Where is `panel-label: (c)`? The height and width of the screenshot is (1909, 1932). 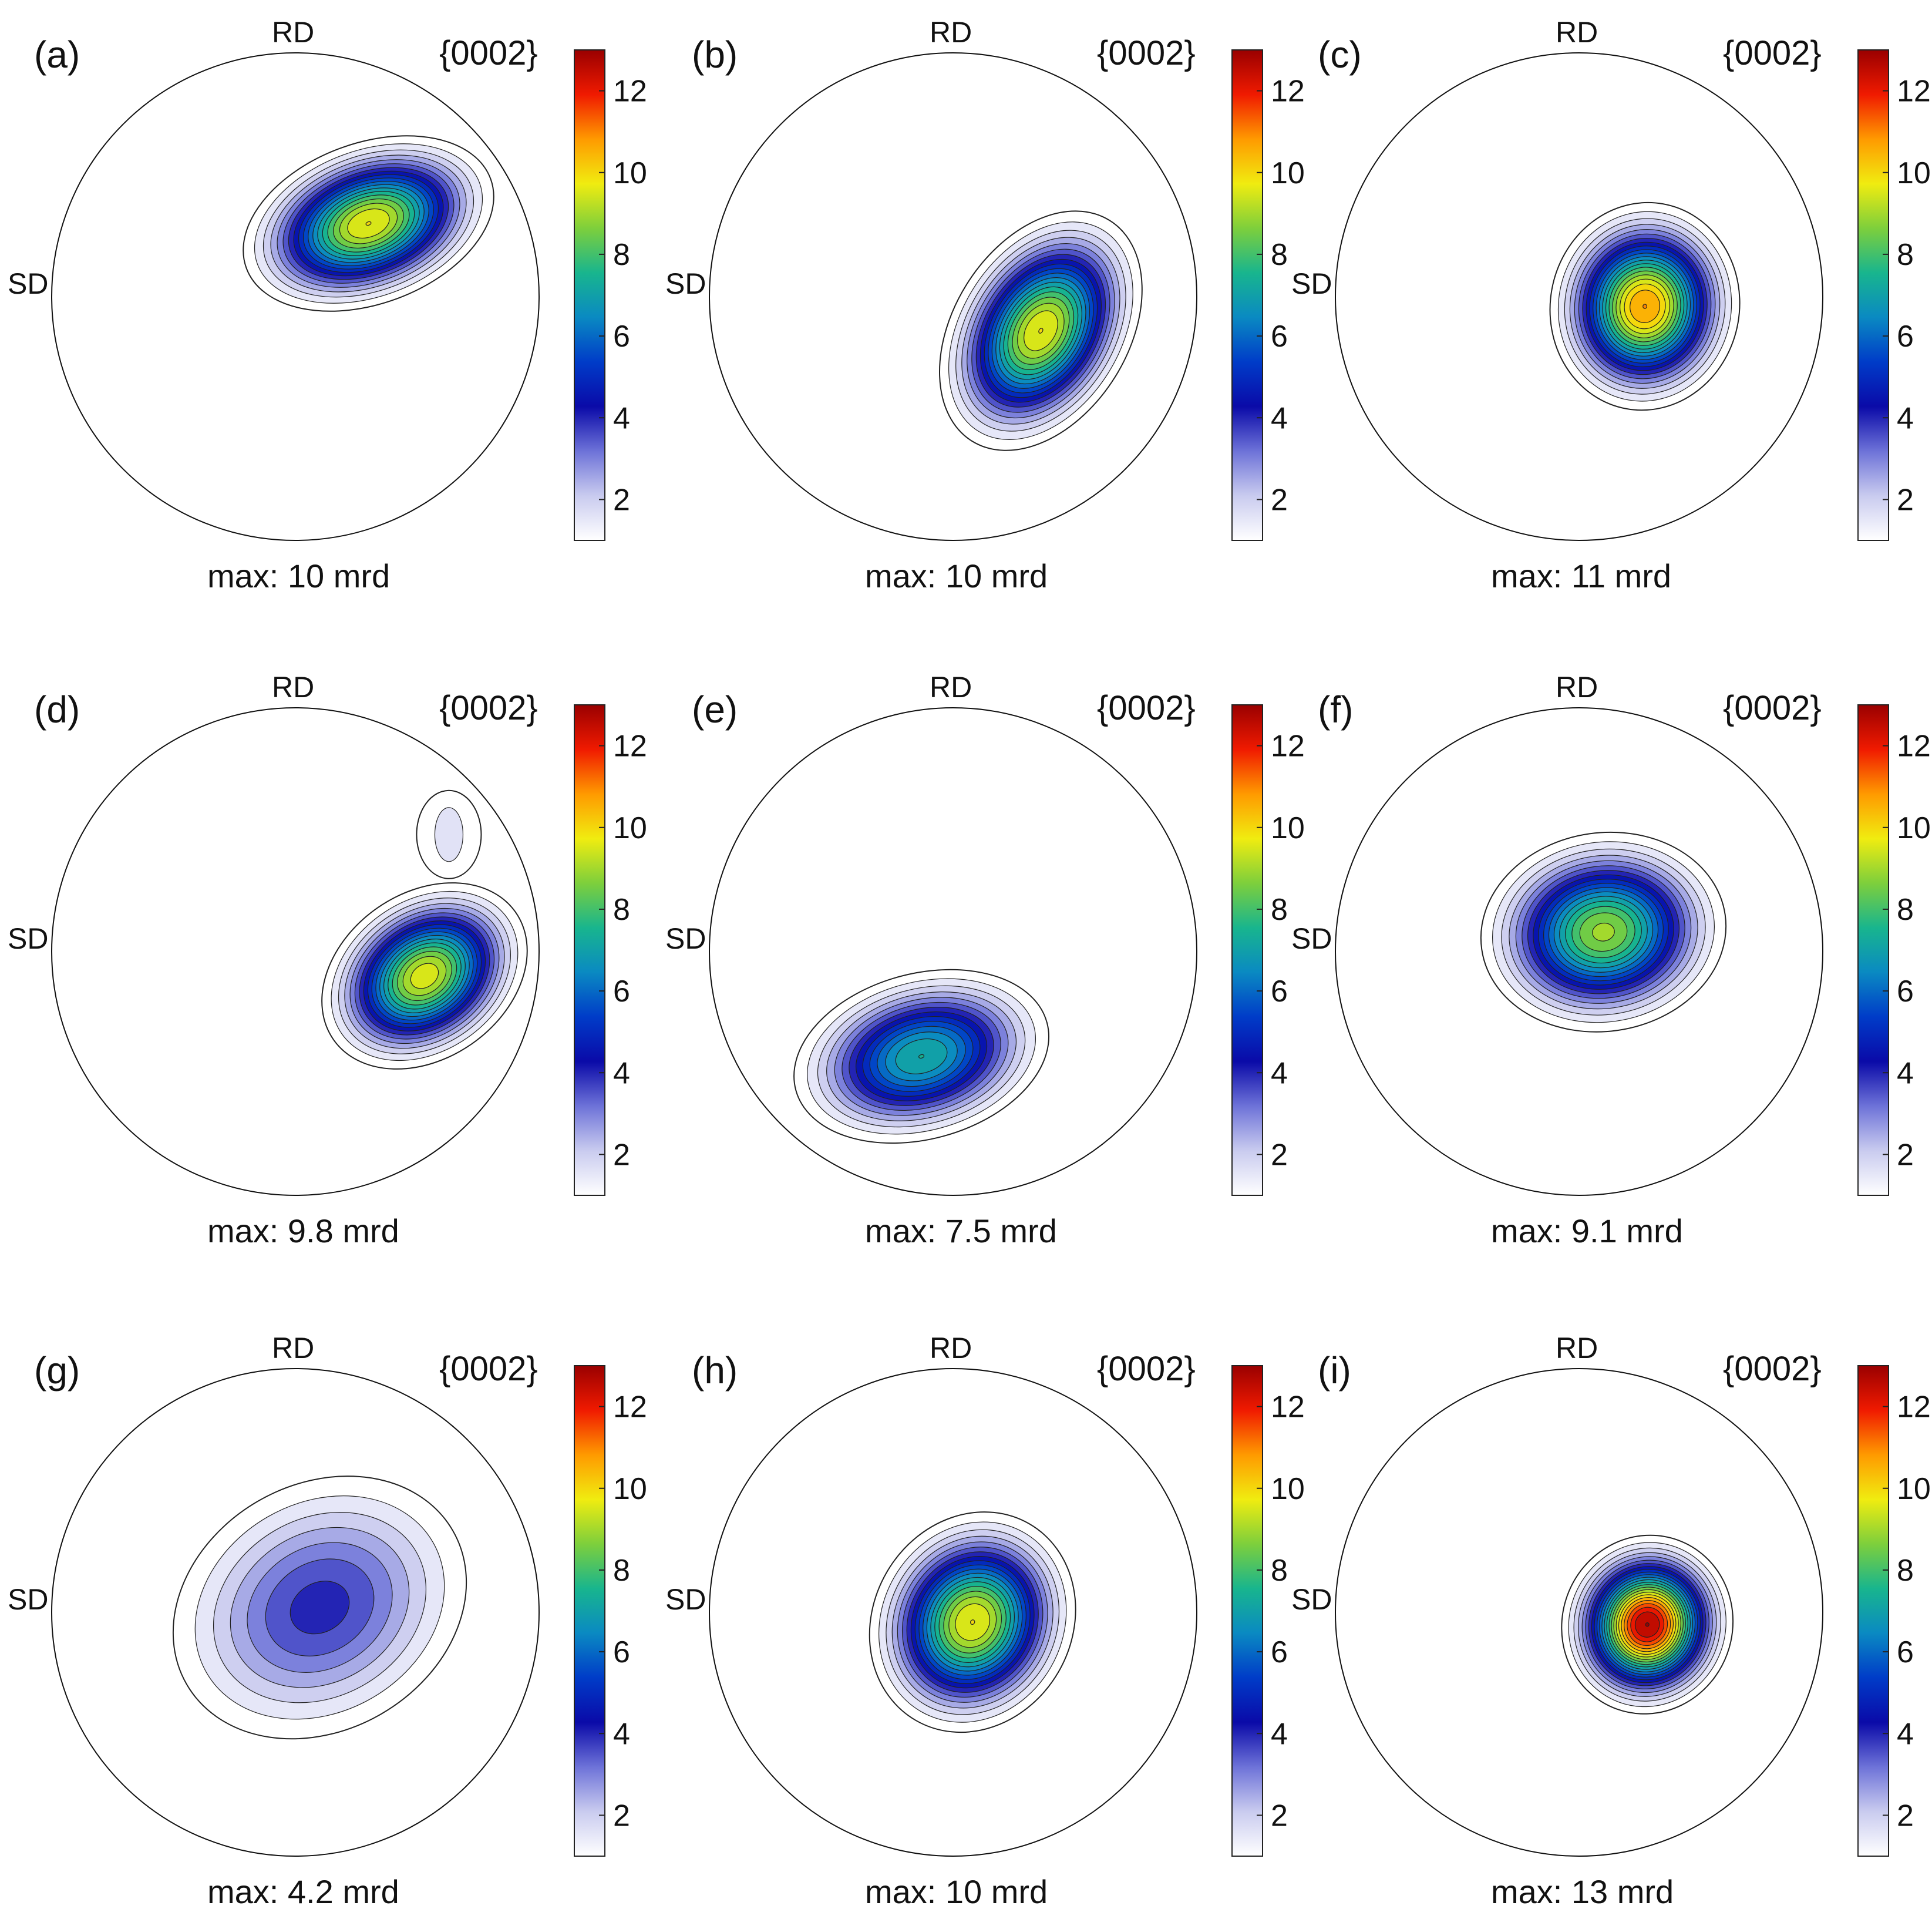
panel-label: (c) is located at coordinates (1340, 54).